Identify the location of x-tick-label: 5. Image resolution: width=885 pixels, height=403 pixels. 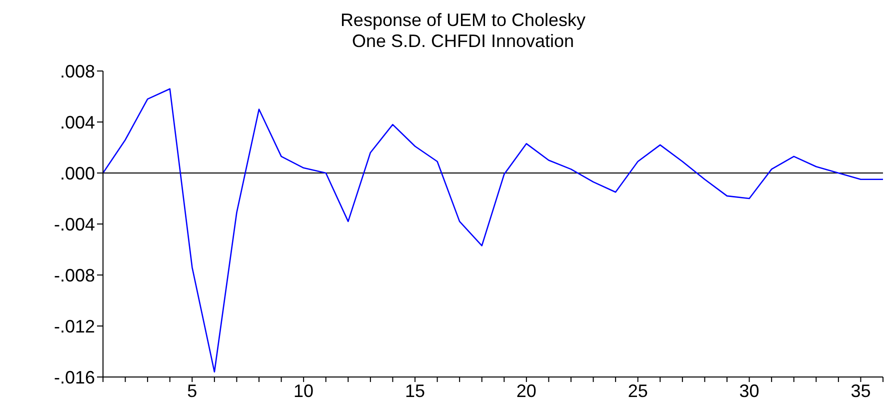
(192, 390).